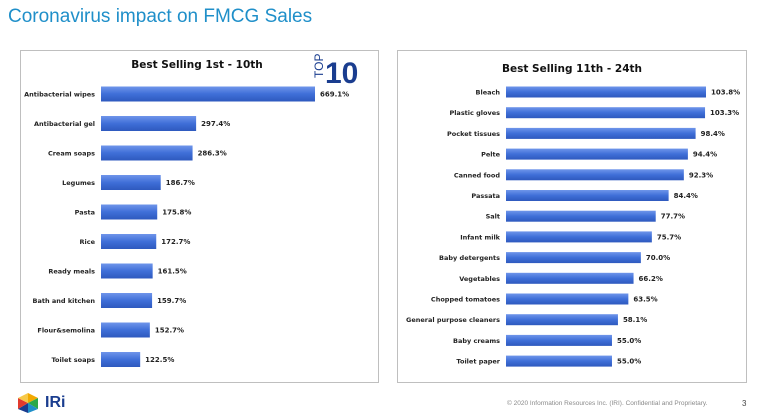 This screenshot has height=419, width=770. What do you see at coordinates (176, 213) in the screenshot?
I see `data-label: 175.8%` at bounding box center [176, 213].